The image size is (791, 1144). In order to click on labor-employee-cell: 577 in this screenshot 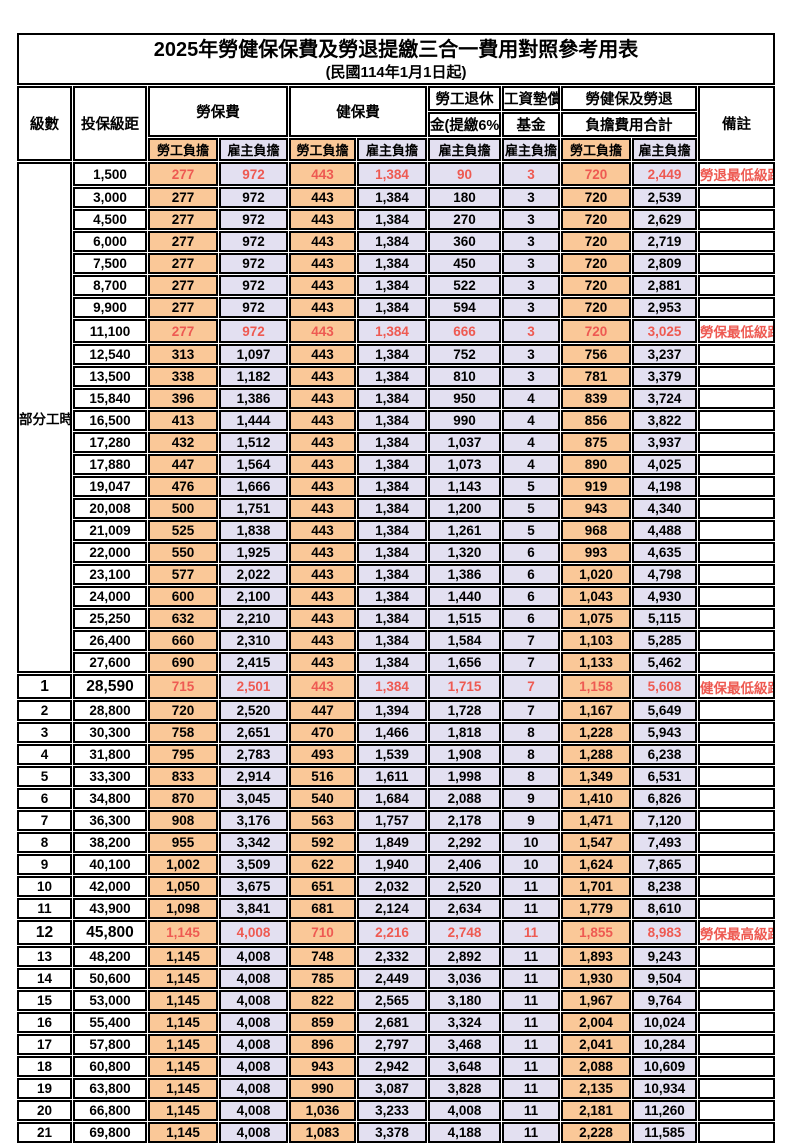, I will do `click(183, 574)`.